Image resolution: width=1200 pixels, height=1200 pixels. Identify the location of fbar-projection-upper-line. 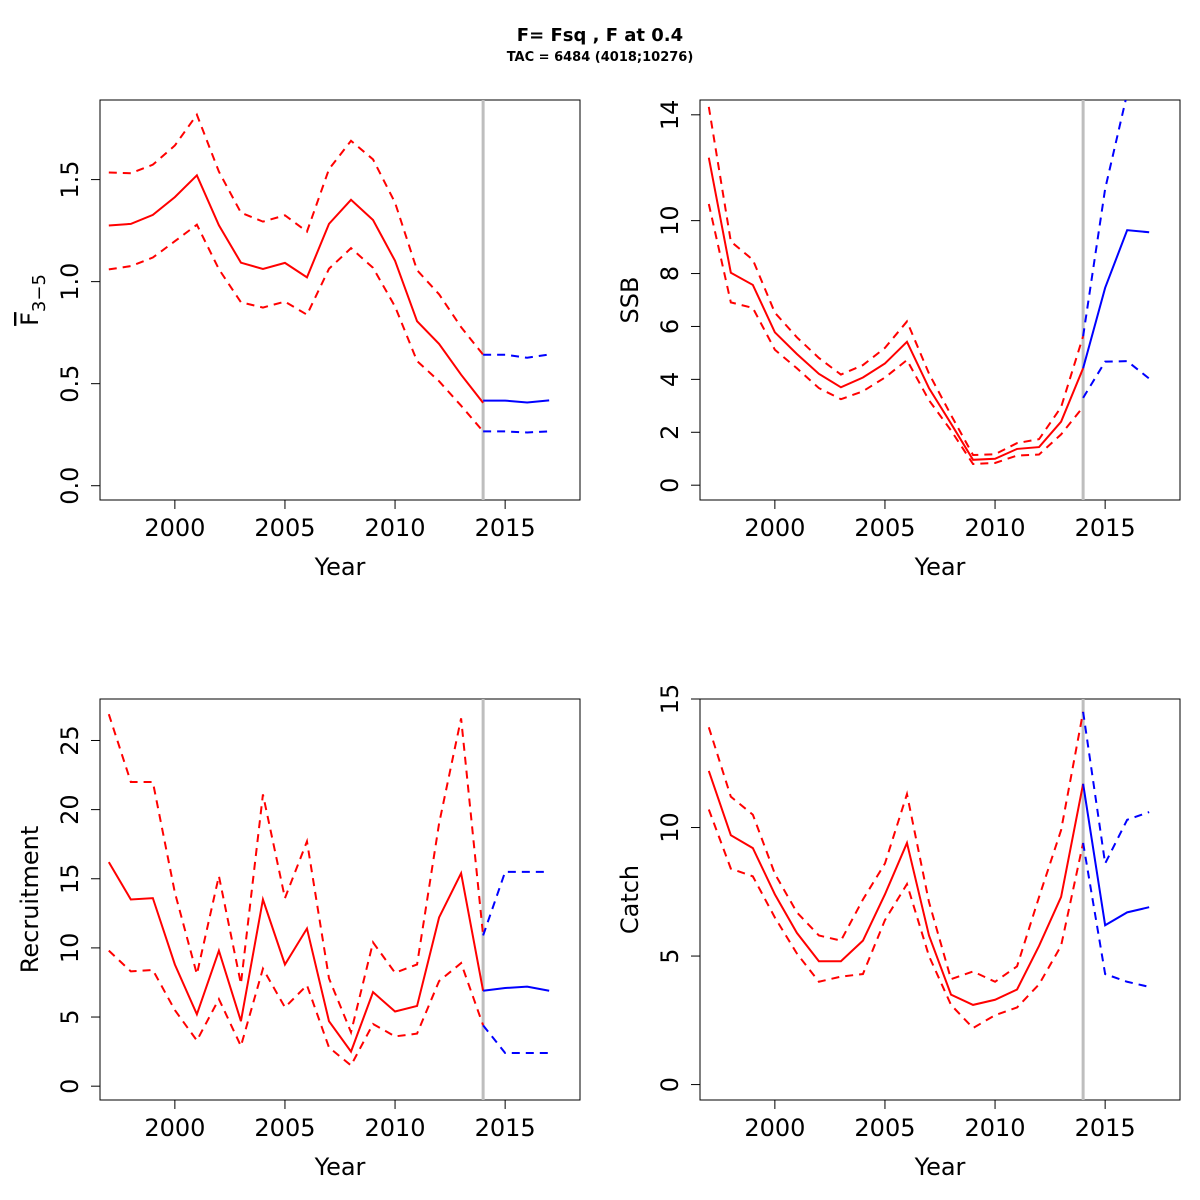
(516, 356).